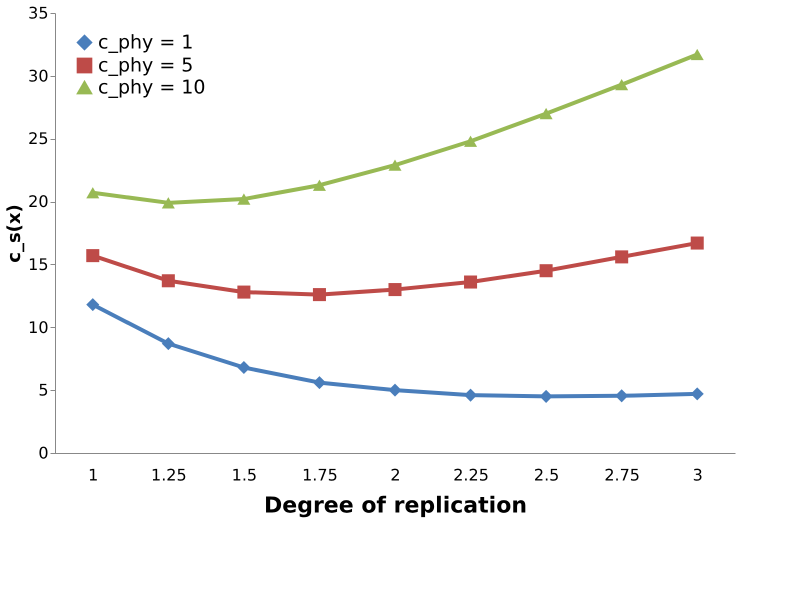 The width and height of the screenshot is (795, 592). What do you see at coordinates (15, 233) in the screenshot?
I see `y-axis-title: c_s(x)` at bounding box center [15, 233].